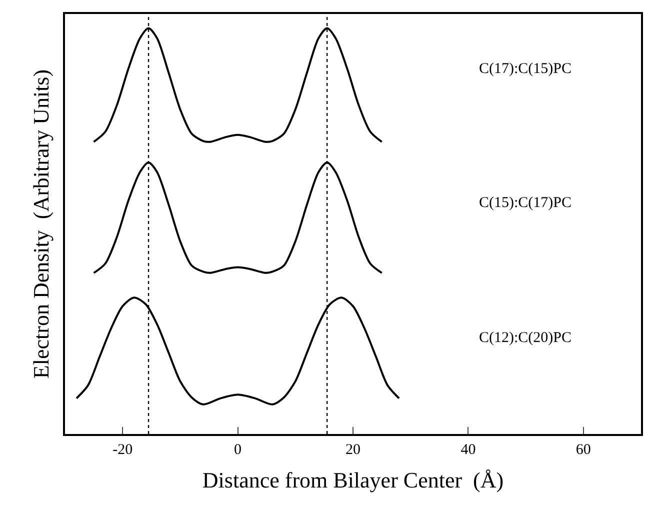  Describe the element at coordinates (41, 224) in the screenshot. I see `y-axis-title: Electron Density (Arbitrary Units)` at that location.